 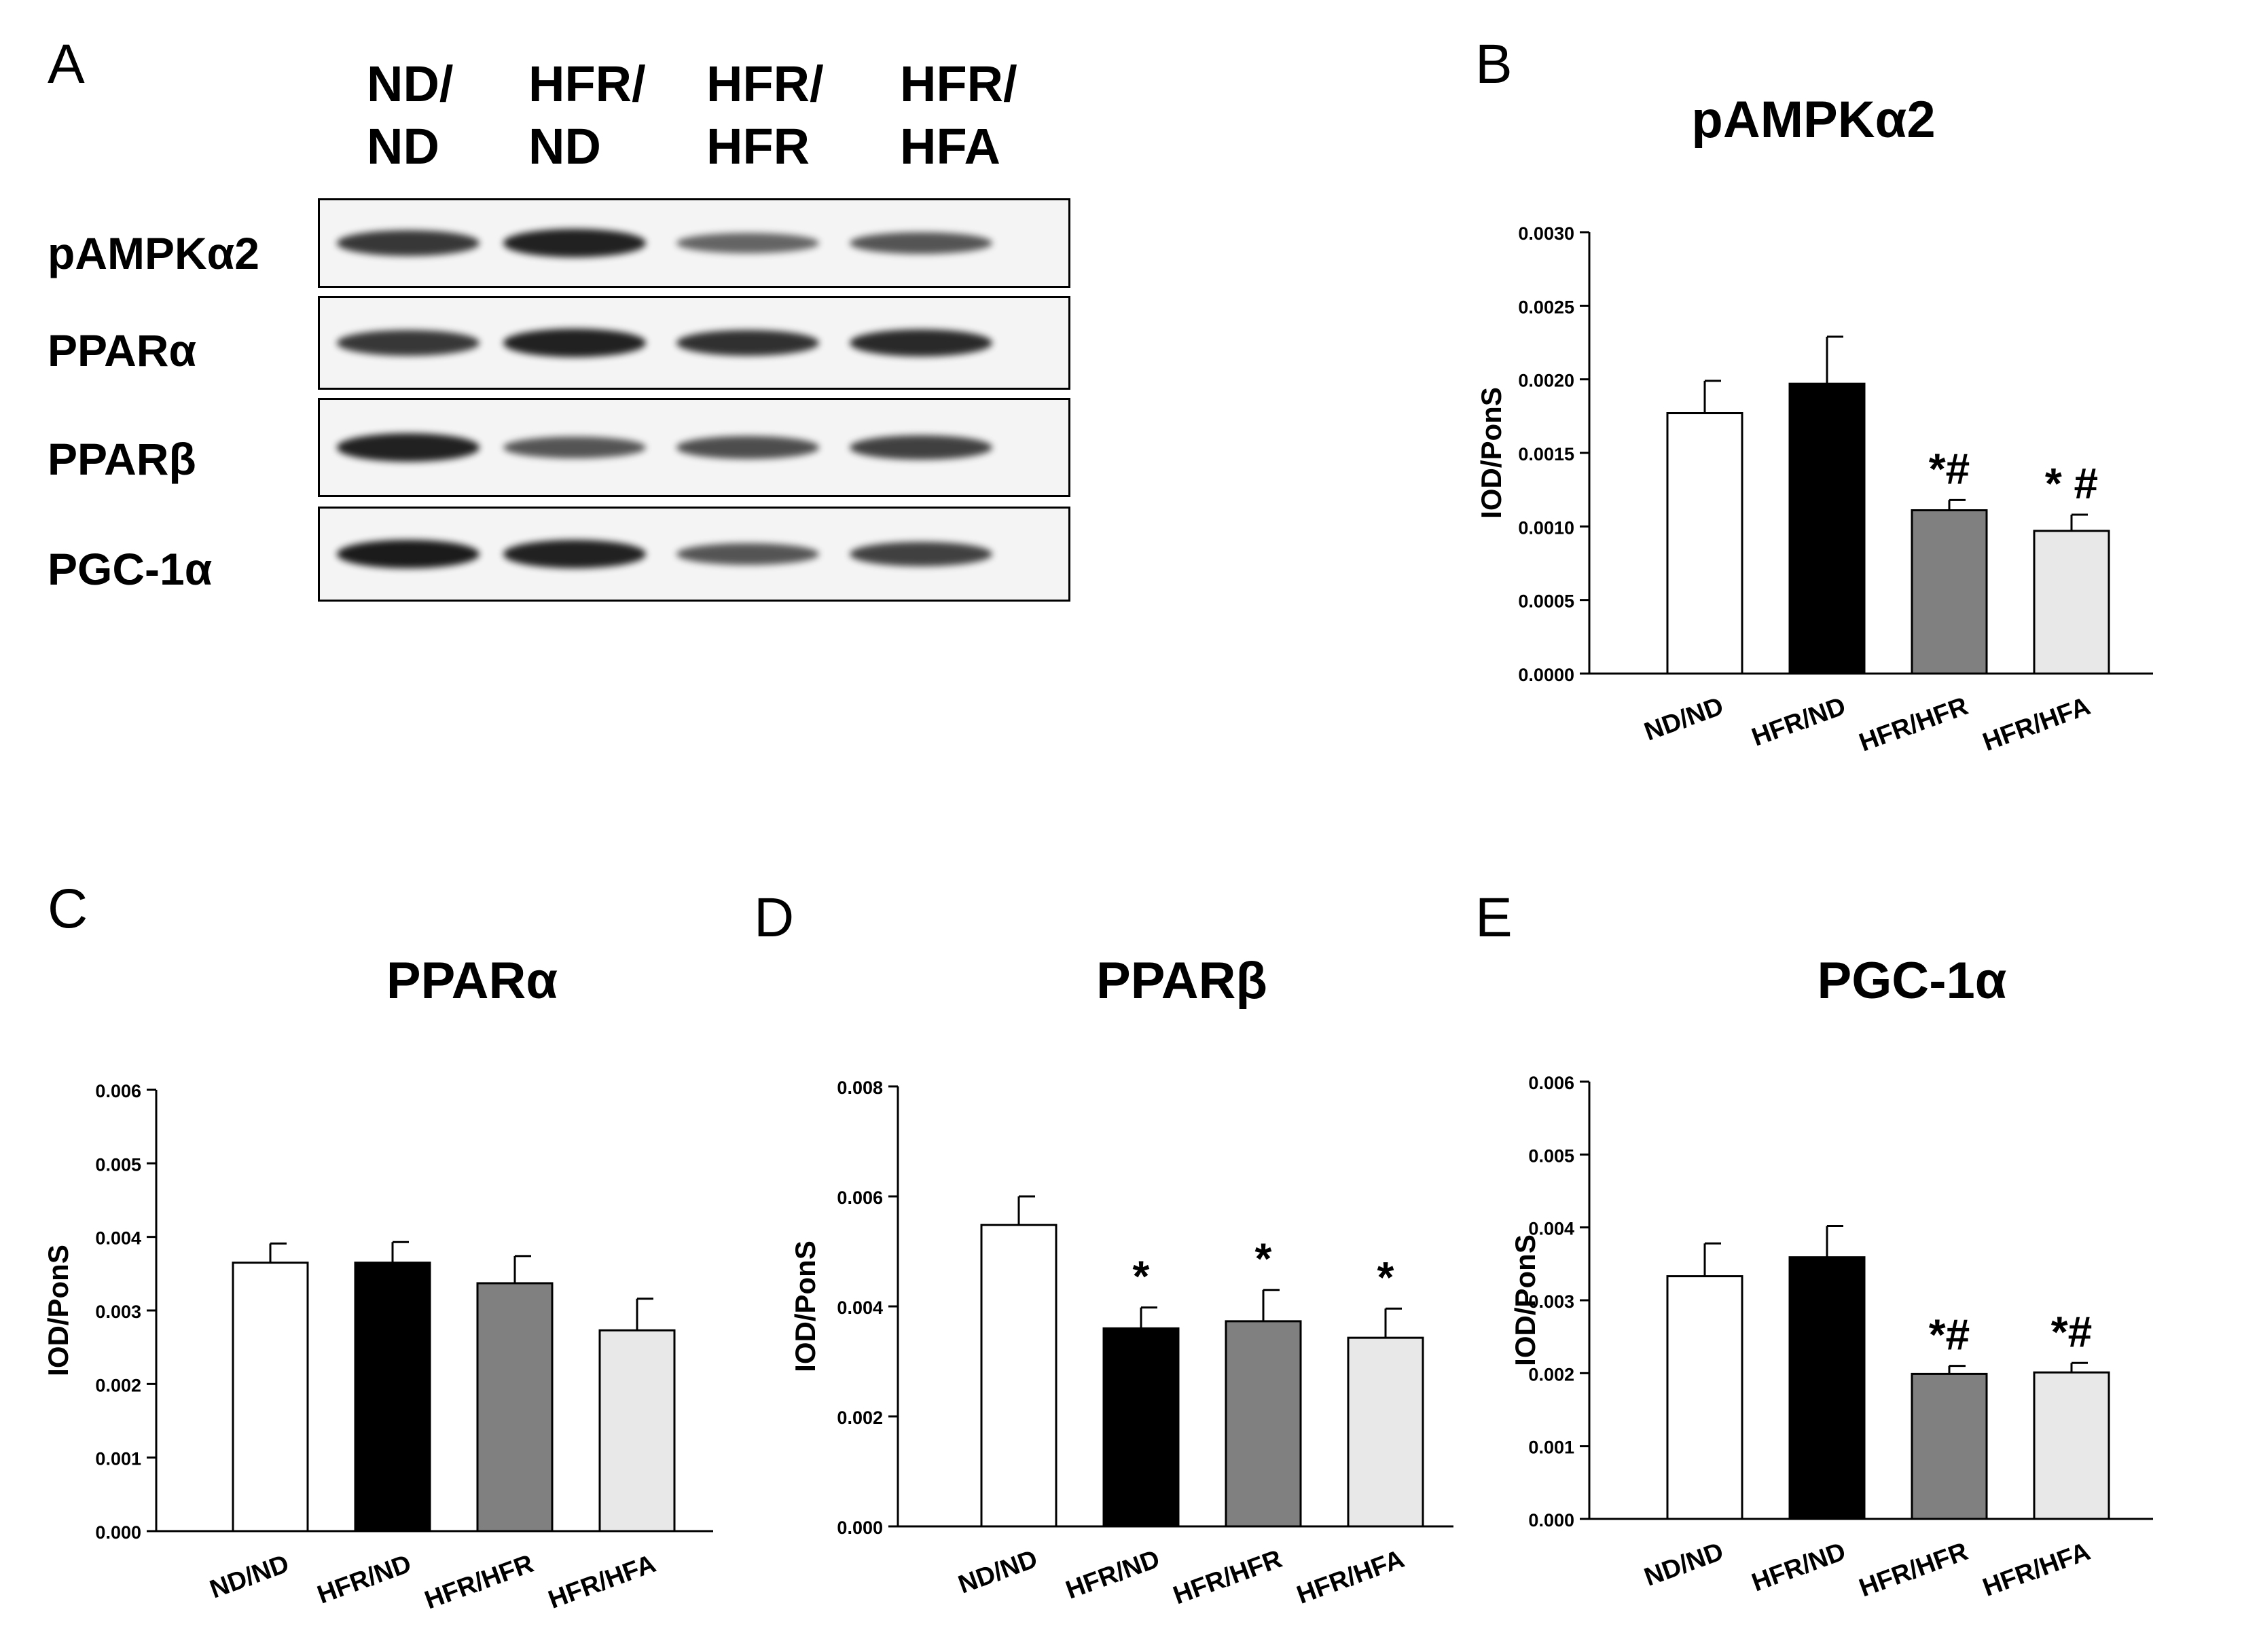 I want to click on y-tick-label: 0.0030, so click(x=1546, y=234).